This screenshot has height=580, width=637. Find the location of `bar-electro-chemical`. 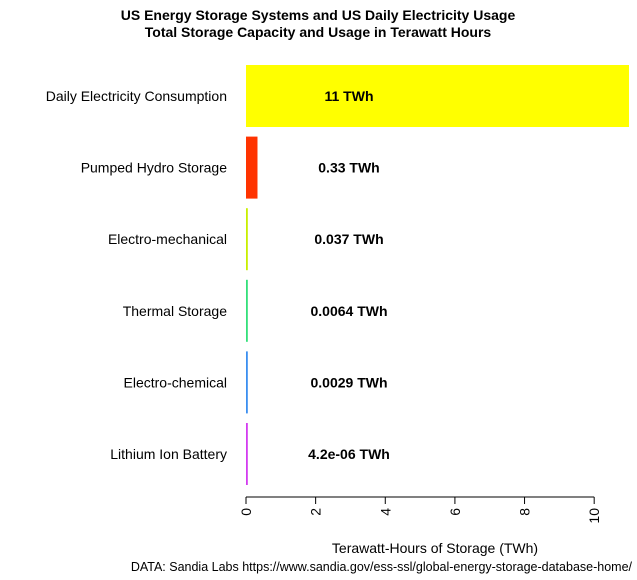

bar-electro-chemical is located at coordinates (247, 382).